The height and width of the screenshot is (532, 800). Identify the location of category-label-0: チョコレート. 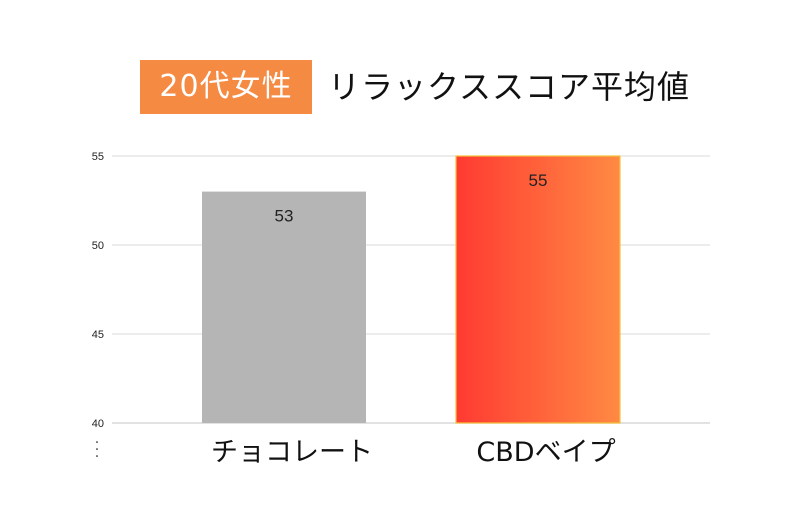
(292, 452).